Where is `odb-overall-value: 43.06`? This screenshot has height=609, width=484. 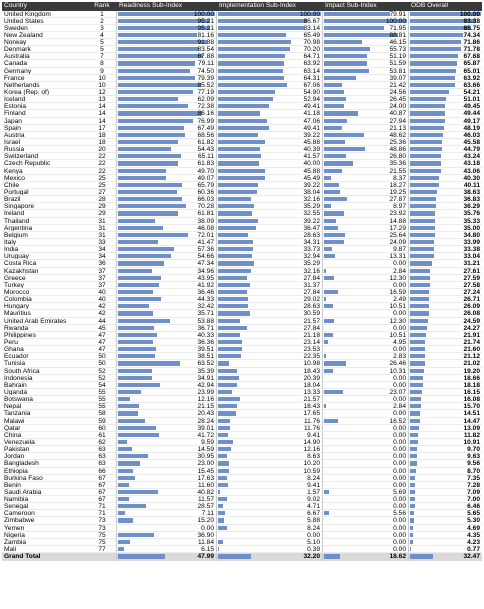
odb-overall-value: 43.06 is located at coordinates (471, 170).